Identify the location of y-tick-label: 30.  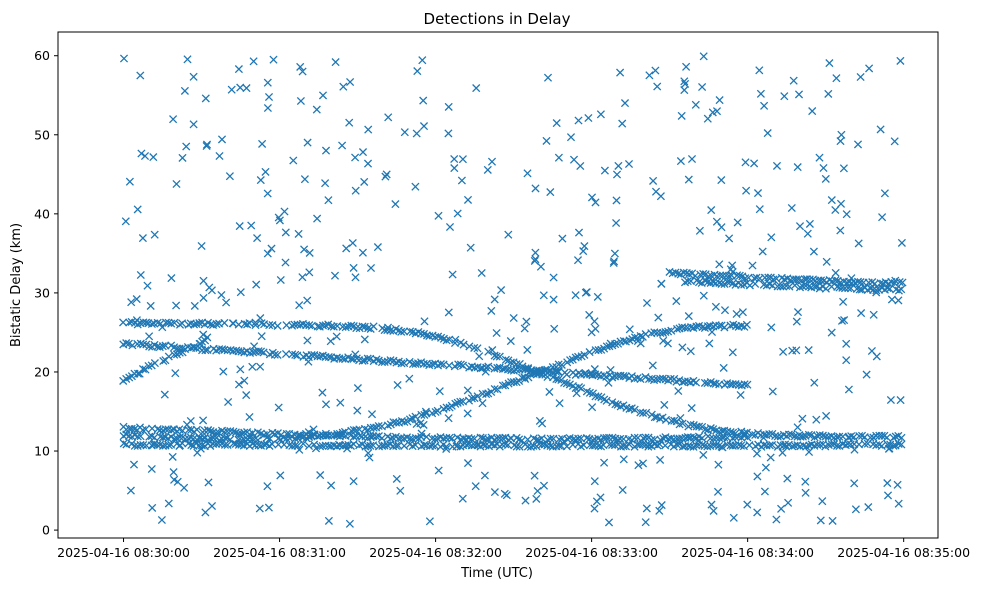
(42, 292).